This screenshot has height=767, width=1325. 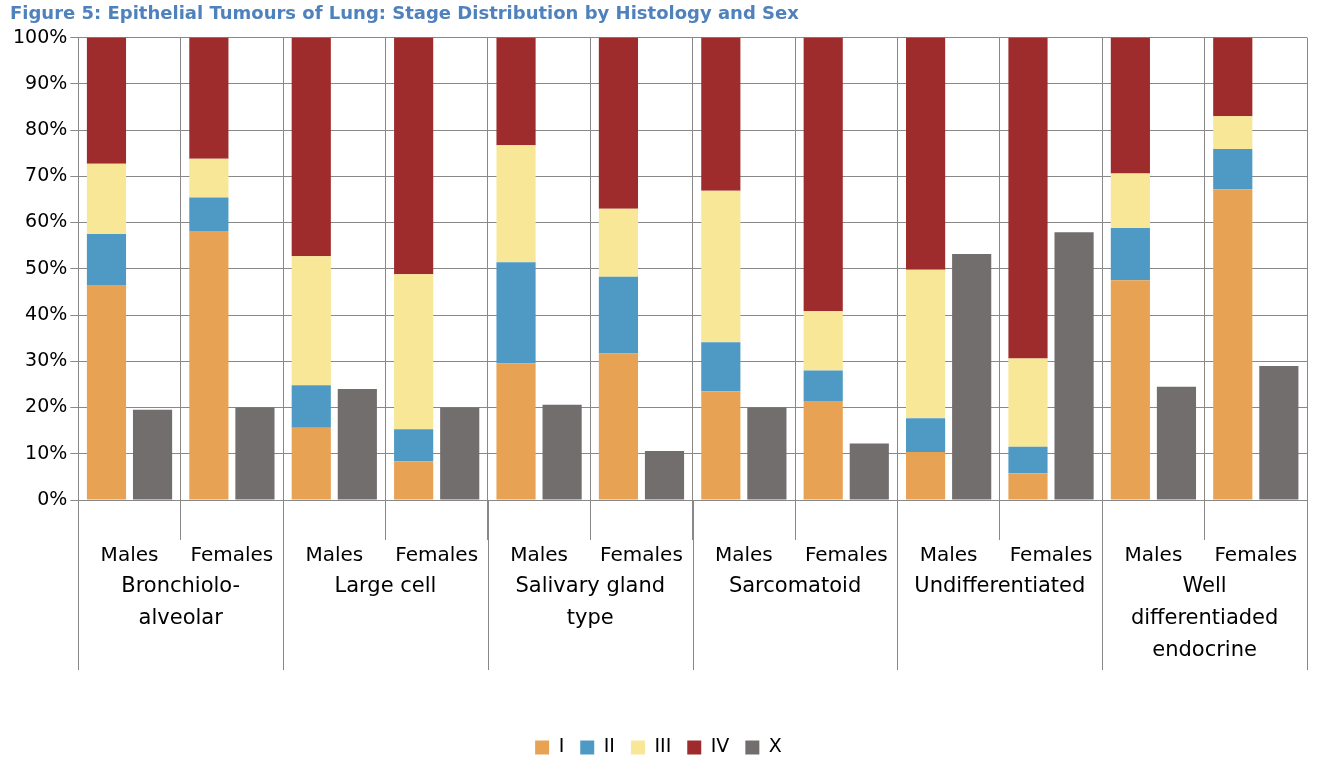 What do you see at coordinates (1000, 584) in the screenshot?
I see `text: Undifferentiated` at bounding box center [1000, 584].